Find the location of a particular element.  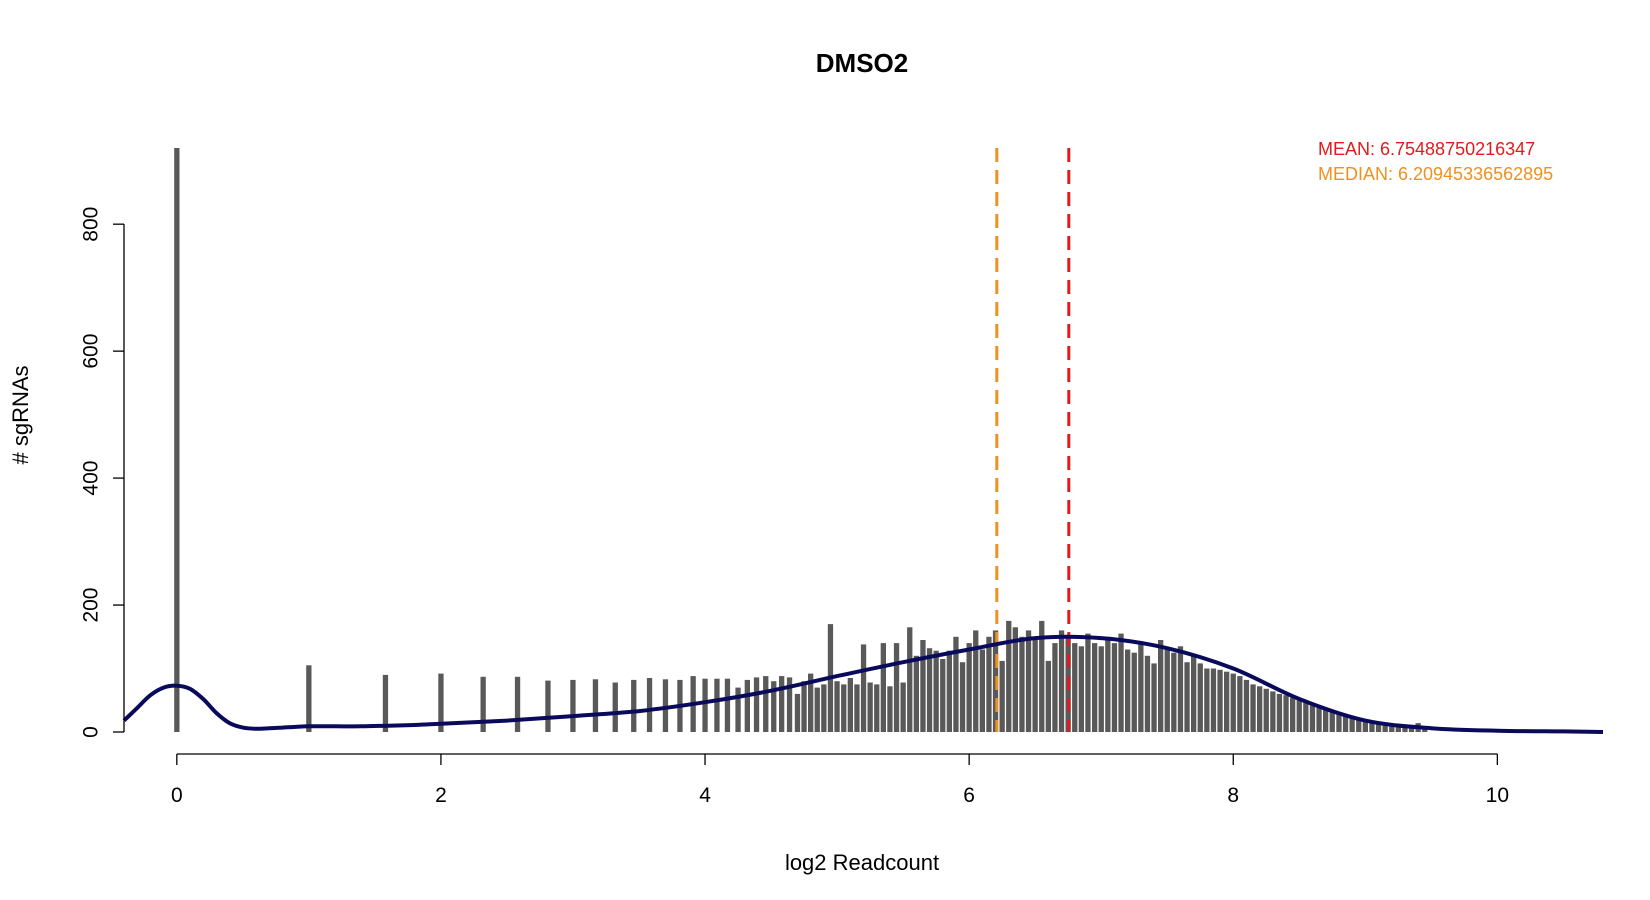

x-axis-label: log2 Readcount is located at coordinates (862, 862).